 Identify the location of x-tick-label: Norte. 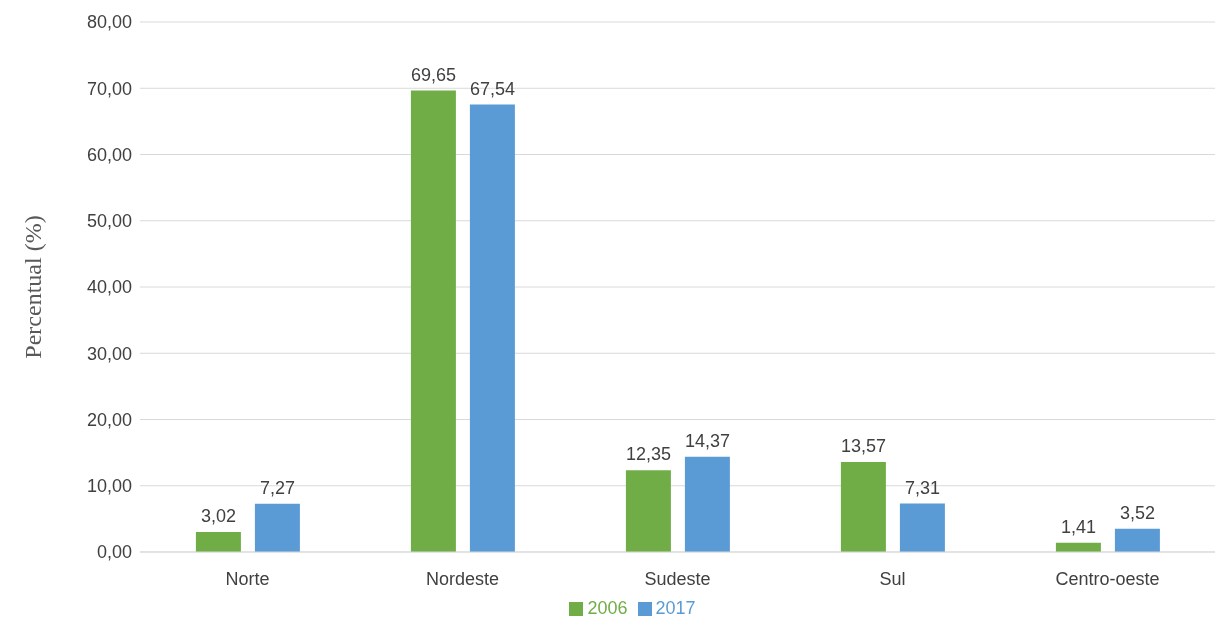
(247, 578).